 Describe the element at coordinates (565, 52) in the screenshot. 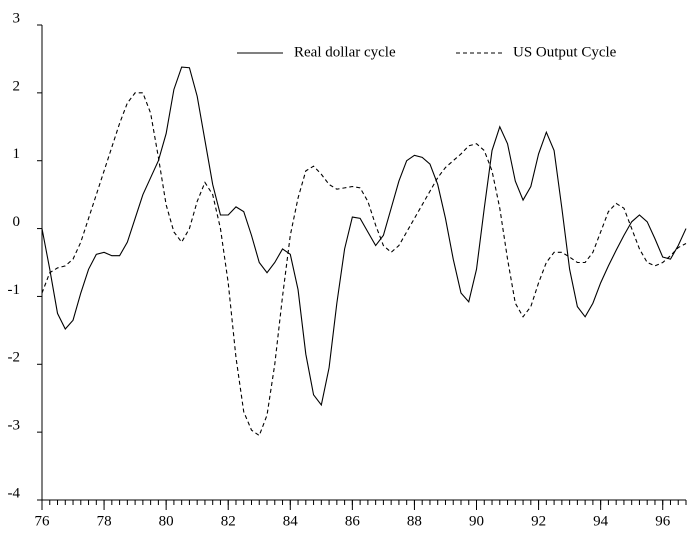

I see `legend-label: US Output Cycle` at that location.